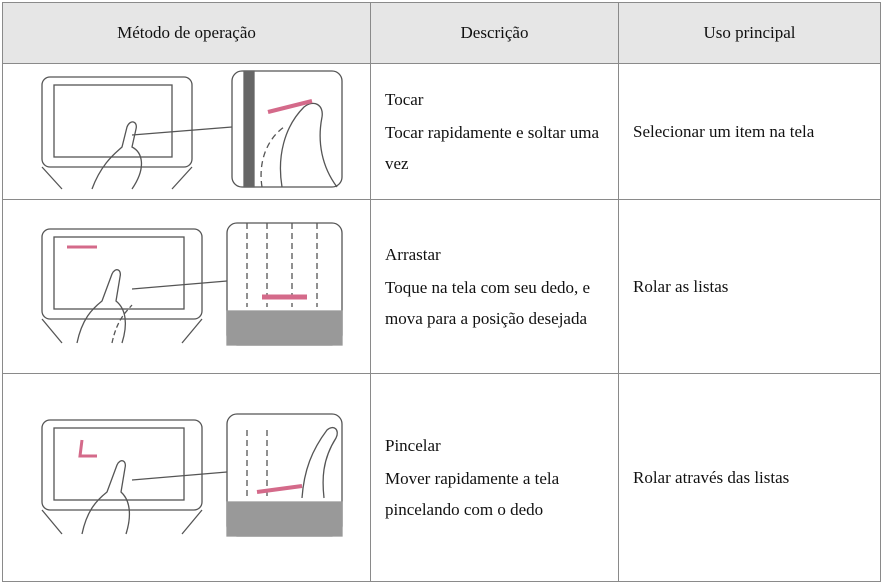 This screenshot has width=891, height=585. What do you see at coordinates (749, 286) in the screenshot?
I see `usage-cell: Rolar as listas` at bounding box center [749, 286].